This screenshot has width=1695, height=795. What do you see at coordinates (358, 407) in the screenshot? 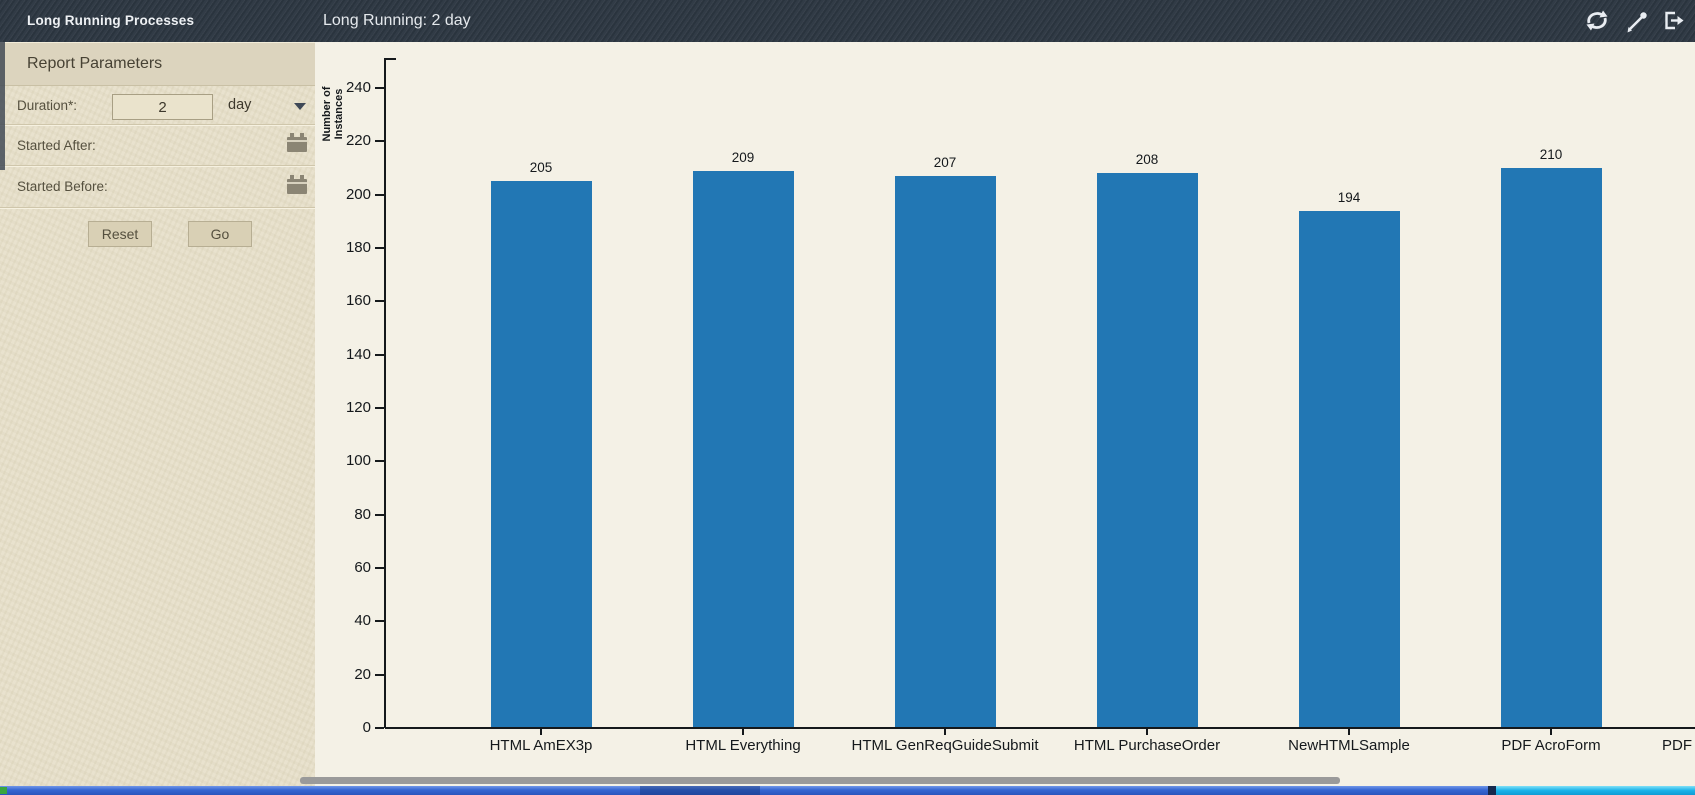
I see `y-tick-label: 120` at bounding box center [358, 407].